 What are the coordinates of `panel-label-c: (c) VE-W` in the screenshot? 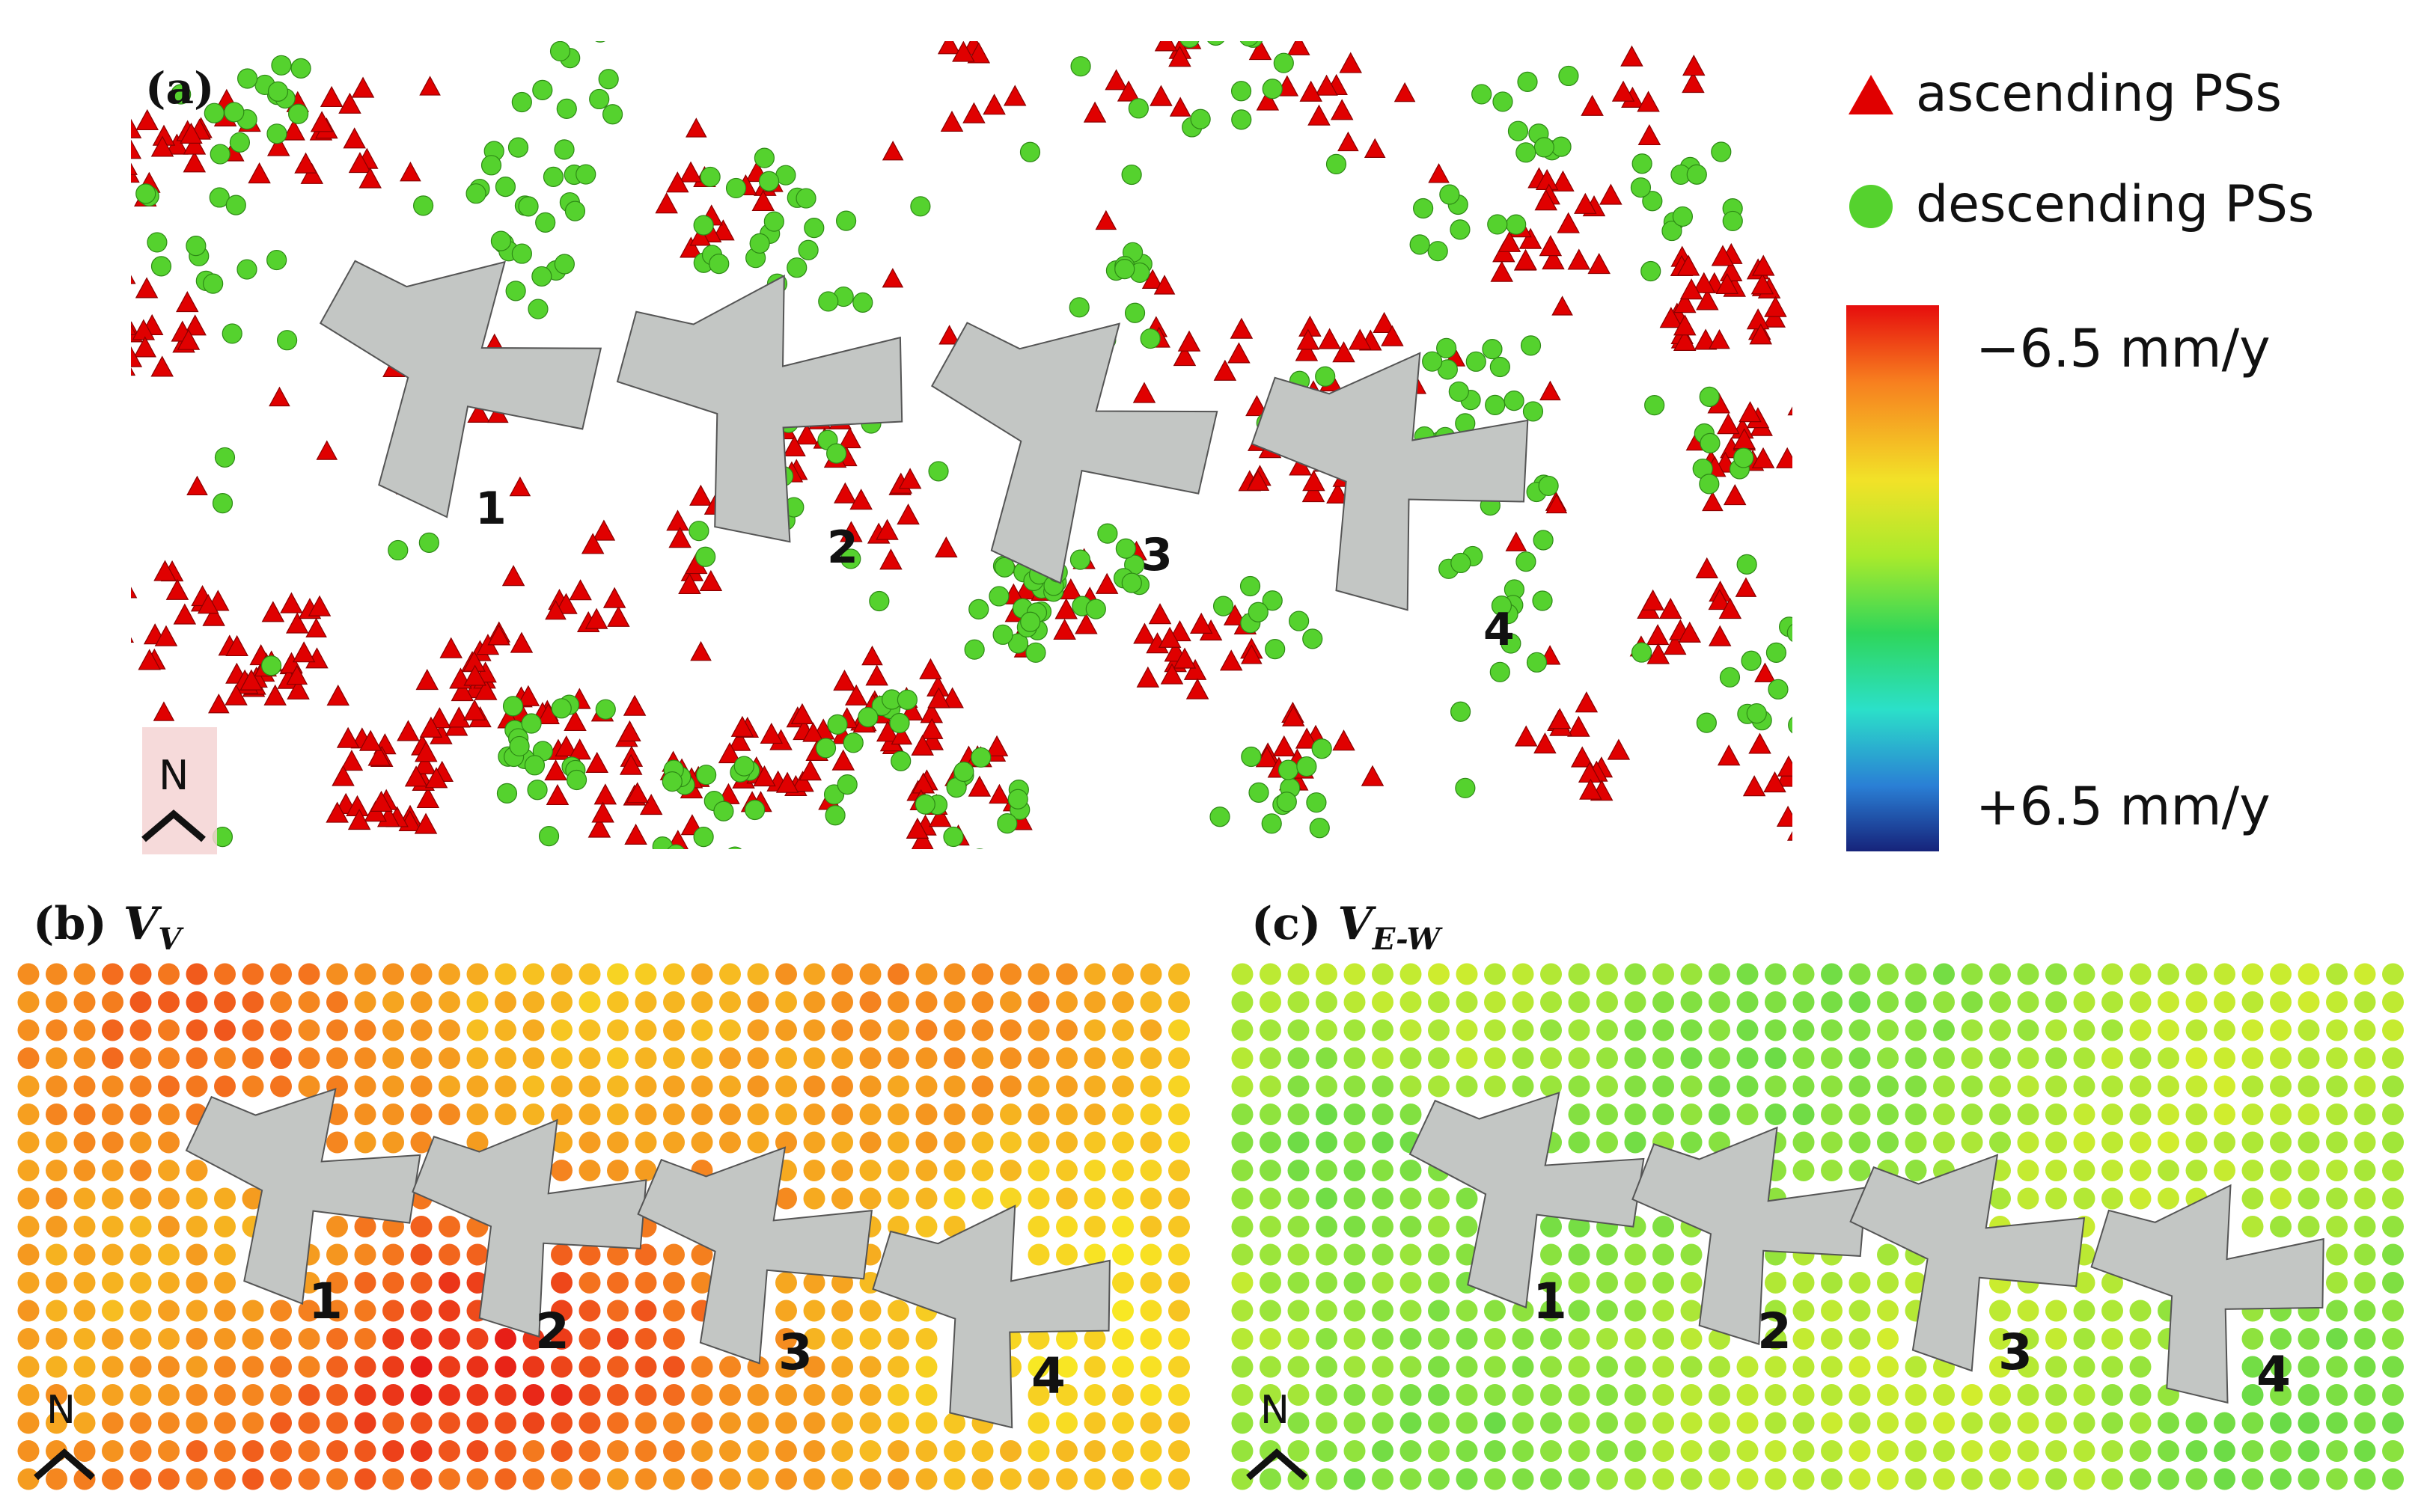 It's located at (1347, 927).